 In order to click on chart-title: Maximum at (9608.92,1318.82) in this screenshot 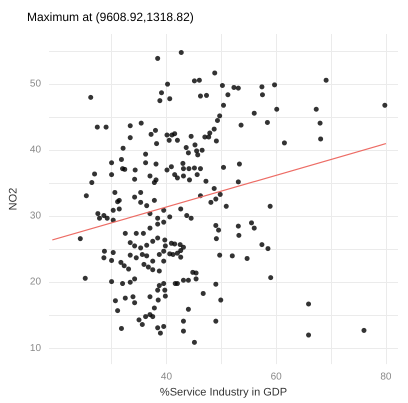, I will do `click(110, 17)`.